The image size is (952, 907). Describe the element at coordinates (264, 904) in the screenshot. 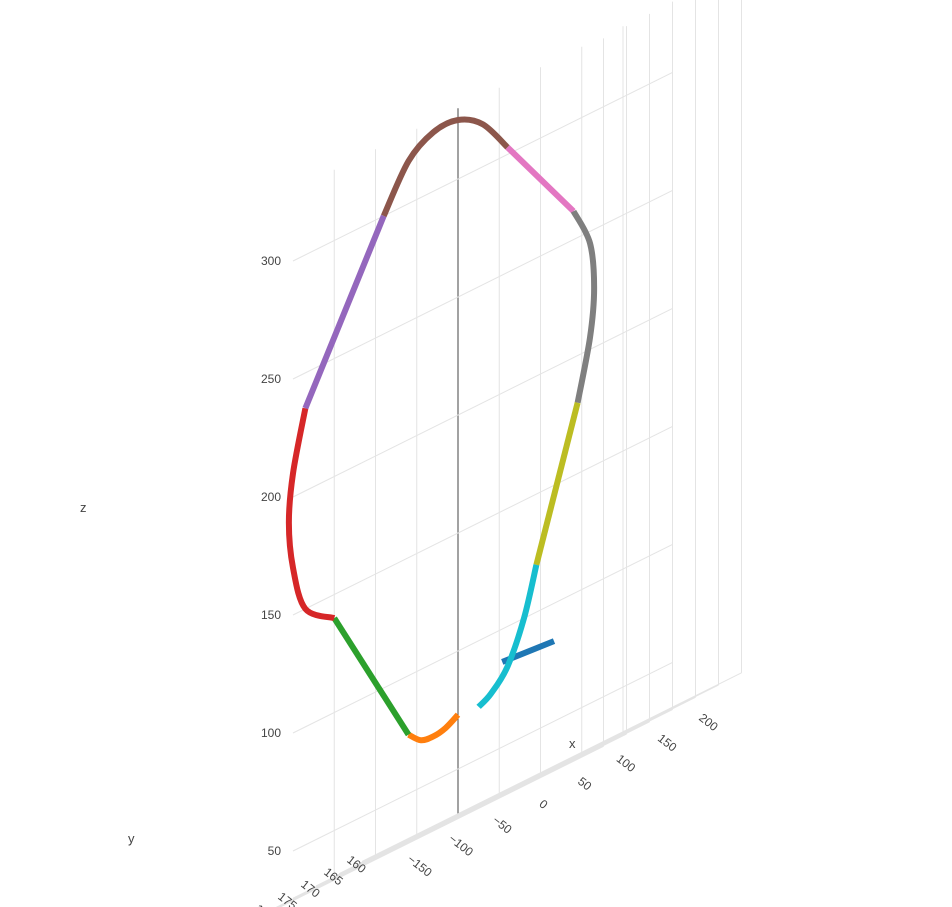

I see `y-tick-label: 180` at that location.